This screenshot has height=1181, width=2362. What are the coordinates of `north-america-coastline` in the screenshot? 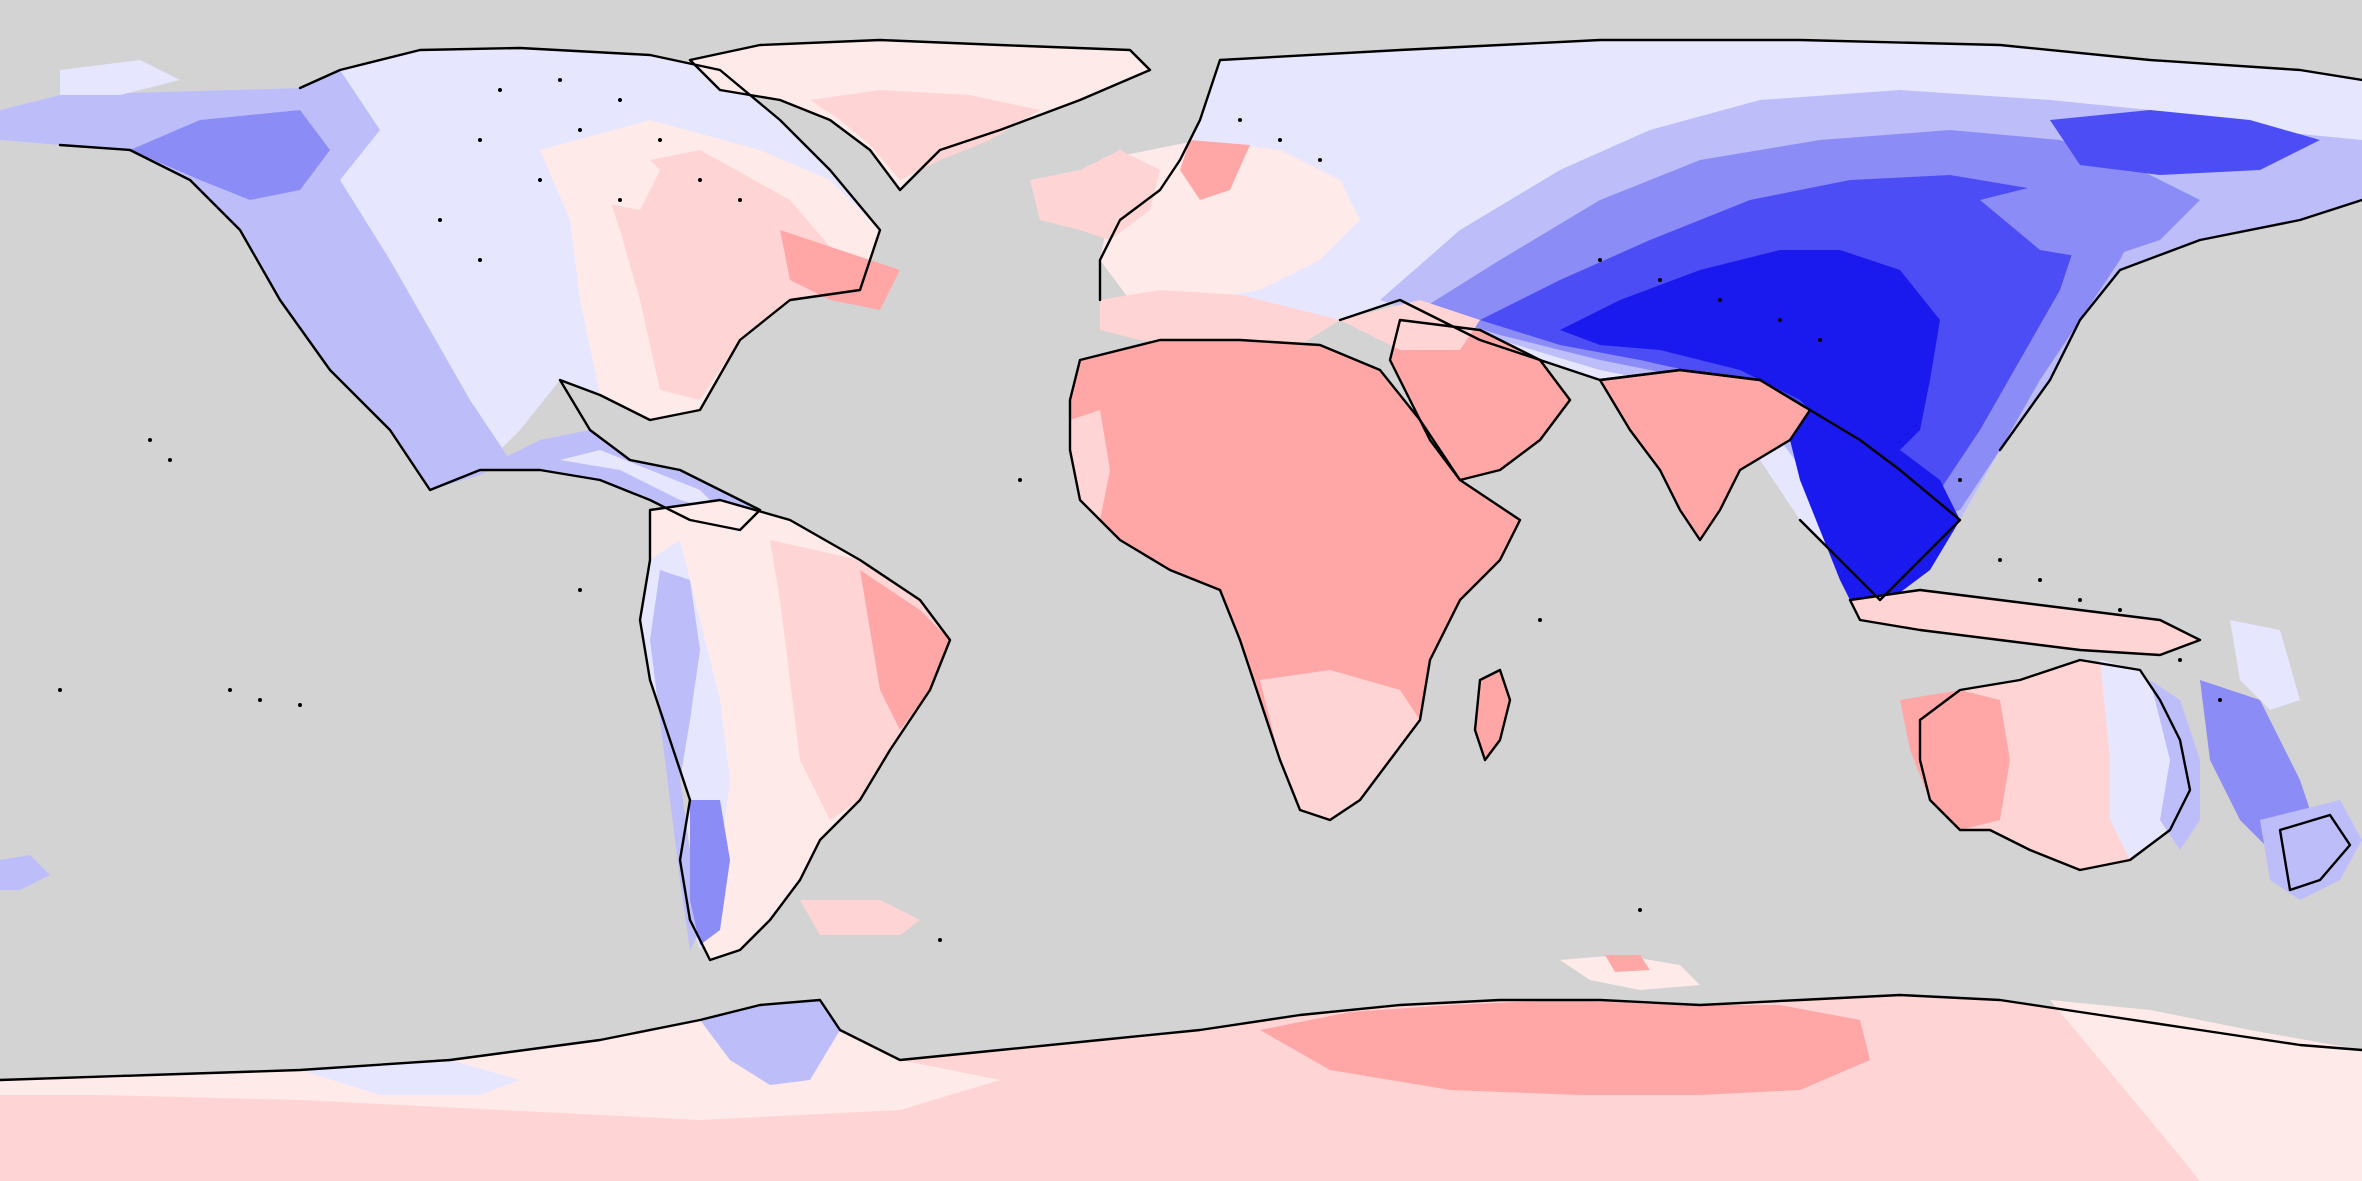 It's located at (470, 289).